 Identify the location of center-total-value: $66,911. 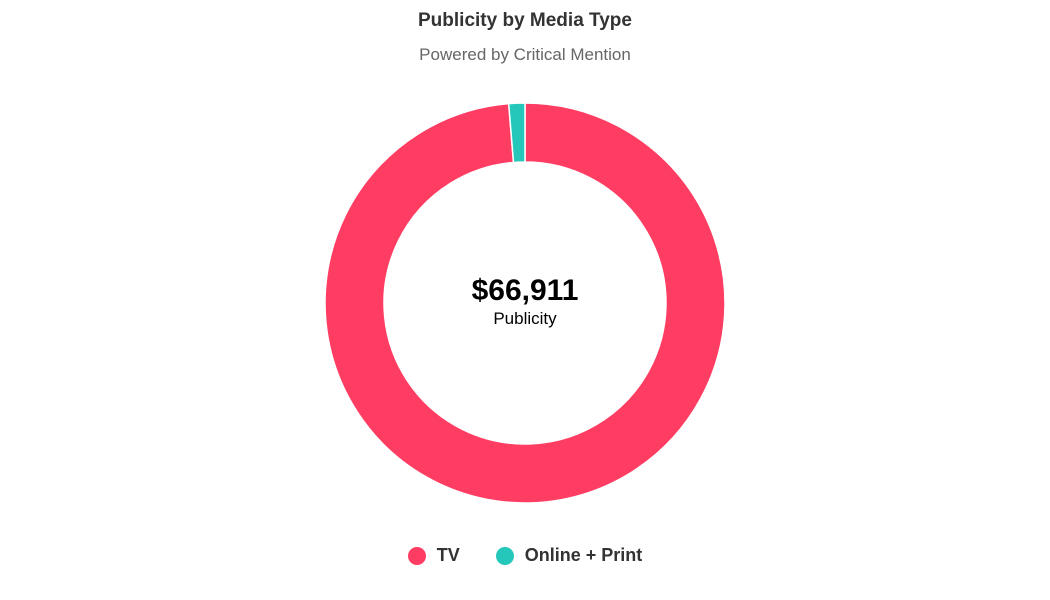
(525, 290).